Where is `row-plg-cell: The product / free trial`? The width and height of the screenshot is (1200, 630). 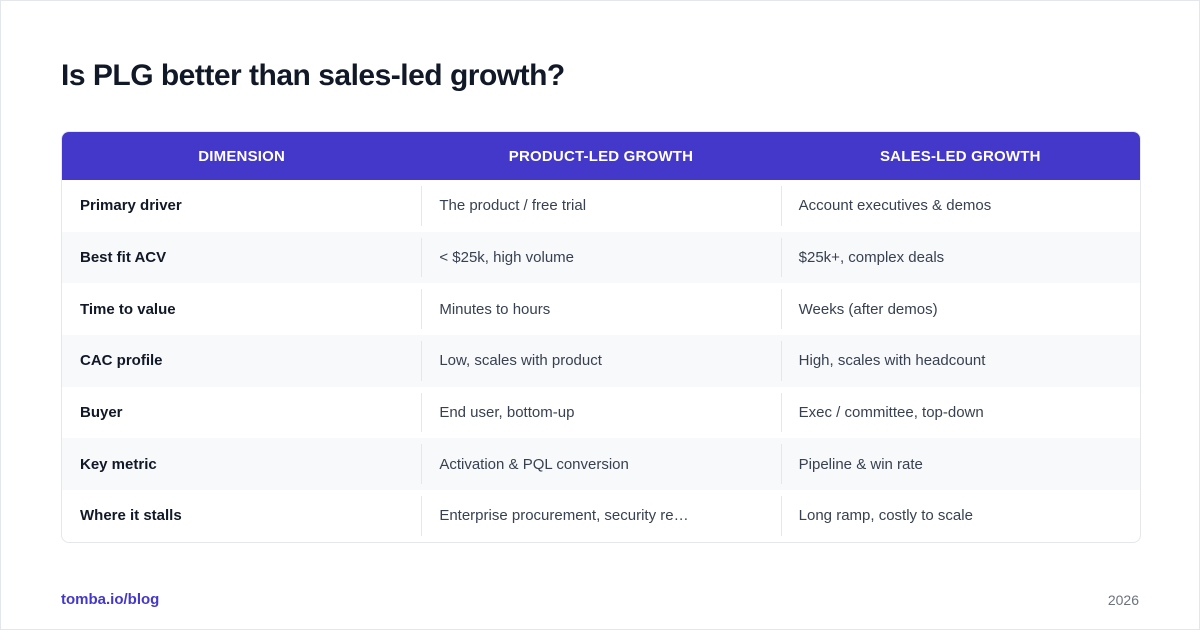
row-plg-cell: The product / free trial is located at coordinates (600, 206).